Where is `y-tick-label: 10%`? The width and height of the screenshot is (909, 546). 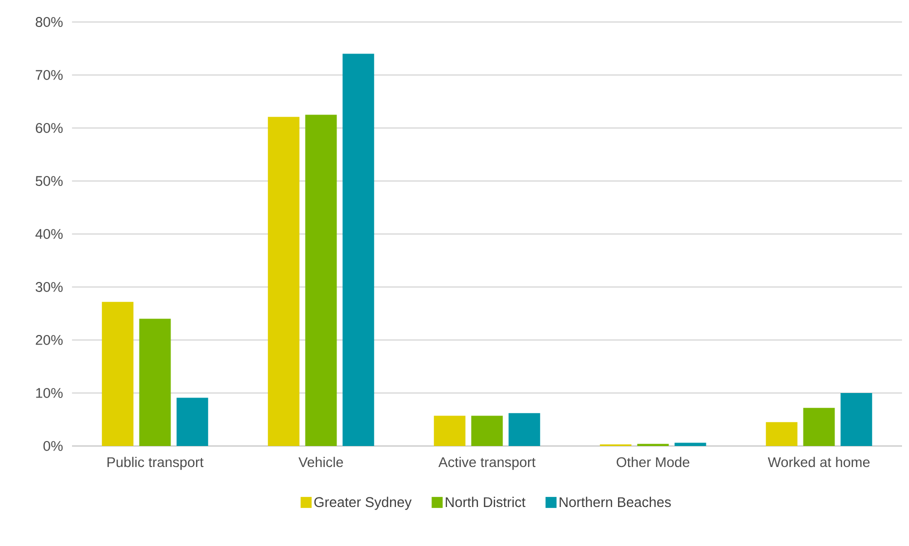 y-tick-label: 10% is located at coordinates (49, 393).